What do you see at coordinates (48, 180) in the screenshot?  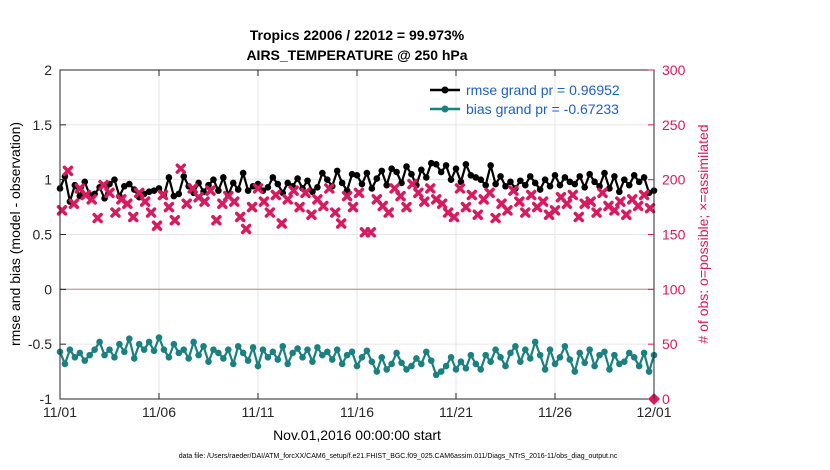 I see `y-tick-label: 1` at bounding box center [48, 180].